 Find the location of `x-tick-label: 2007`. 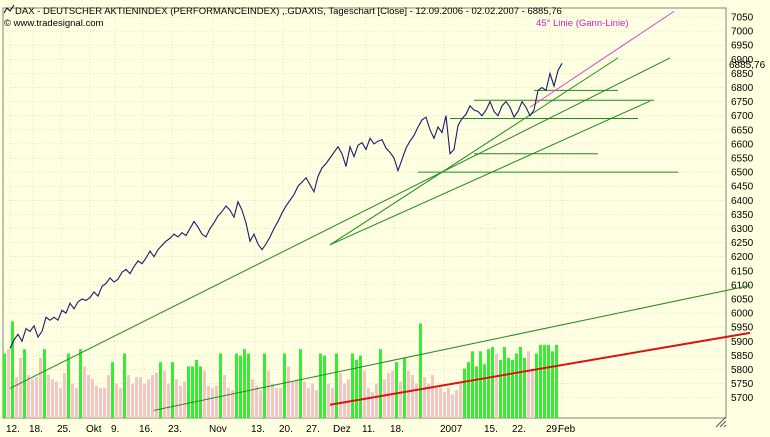

x-tick-label: 2007 is located at coordinates (451, 429).